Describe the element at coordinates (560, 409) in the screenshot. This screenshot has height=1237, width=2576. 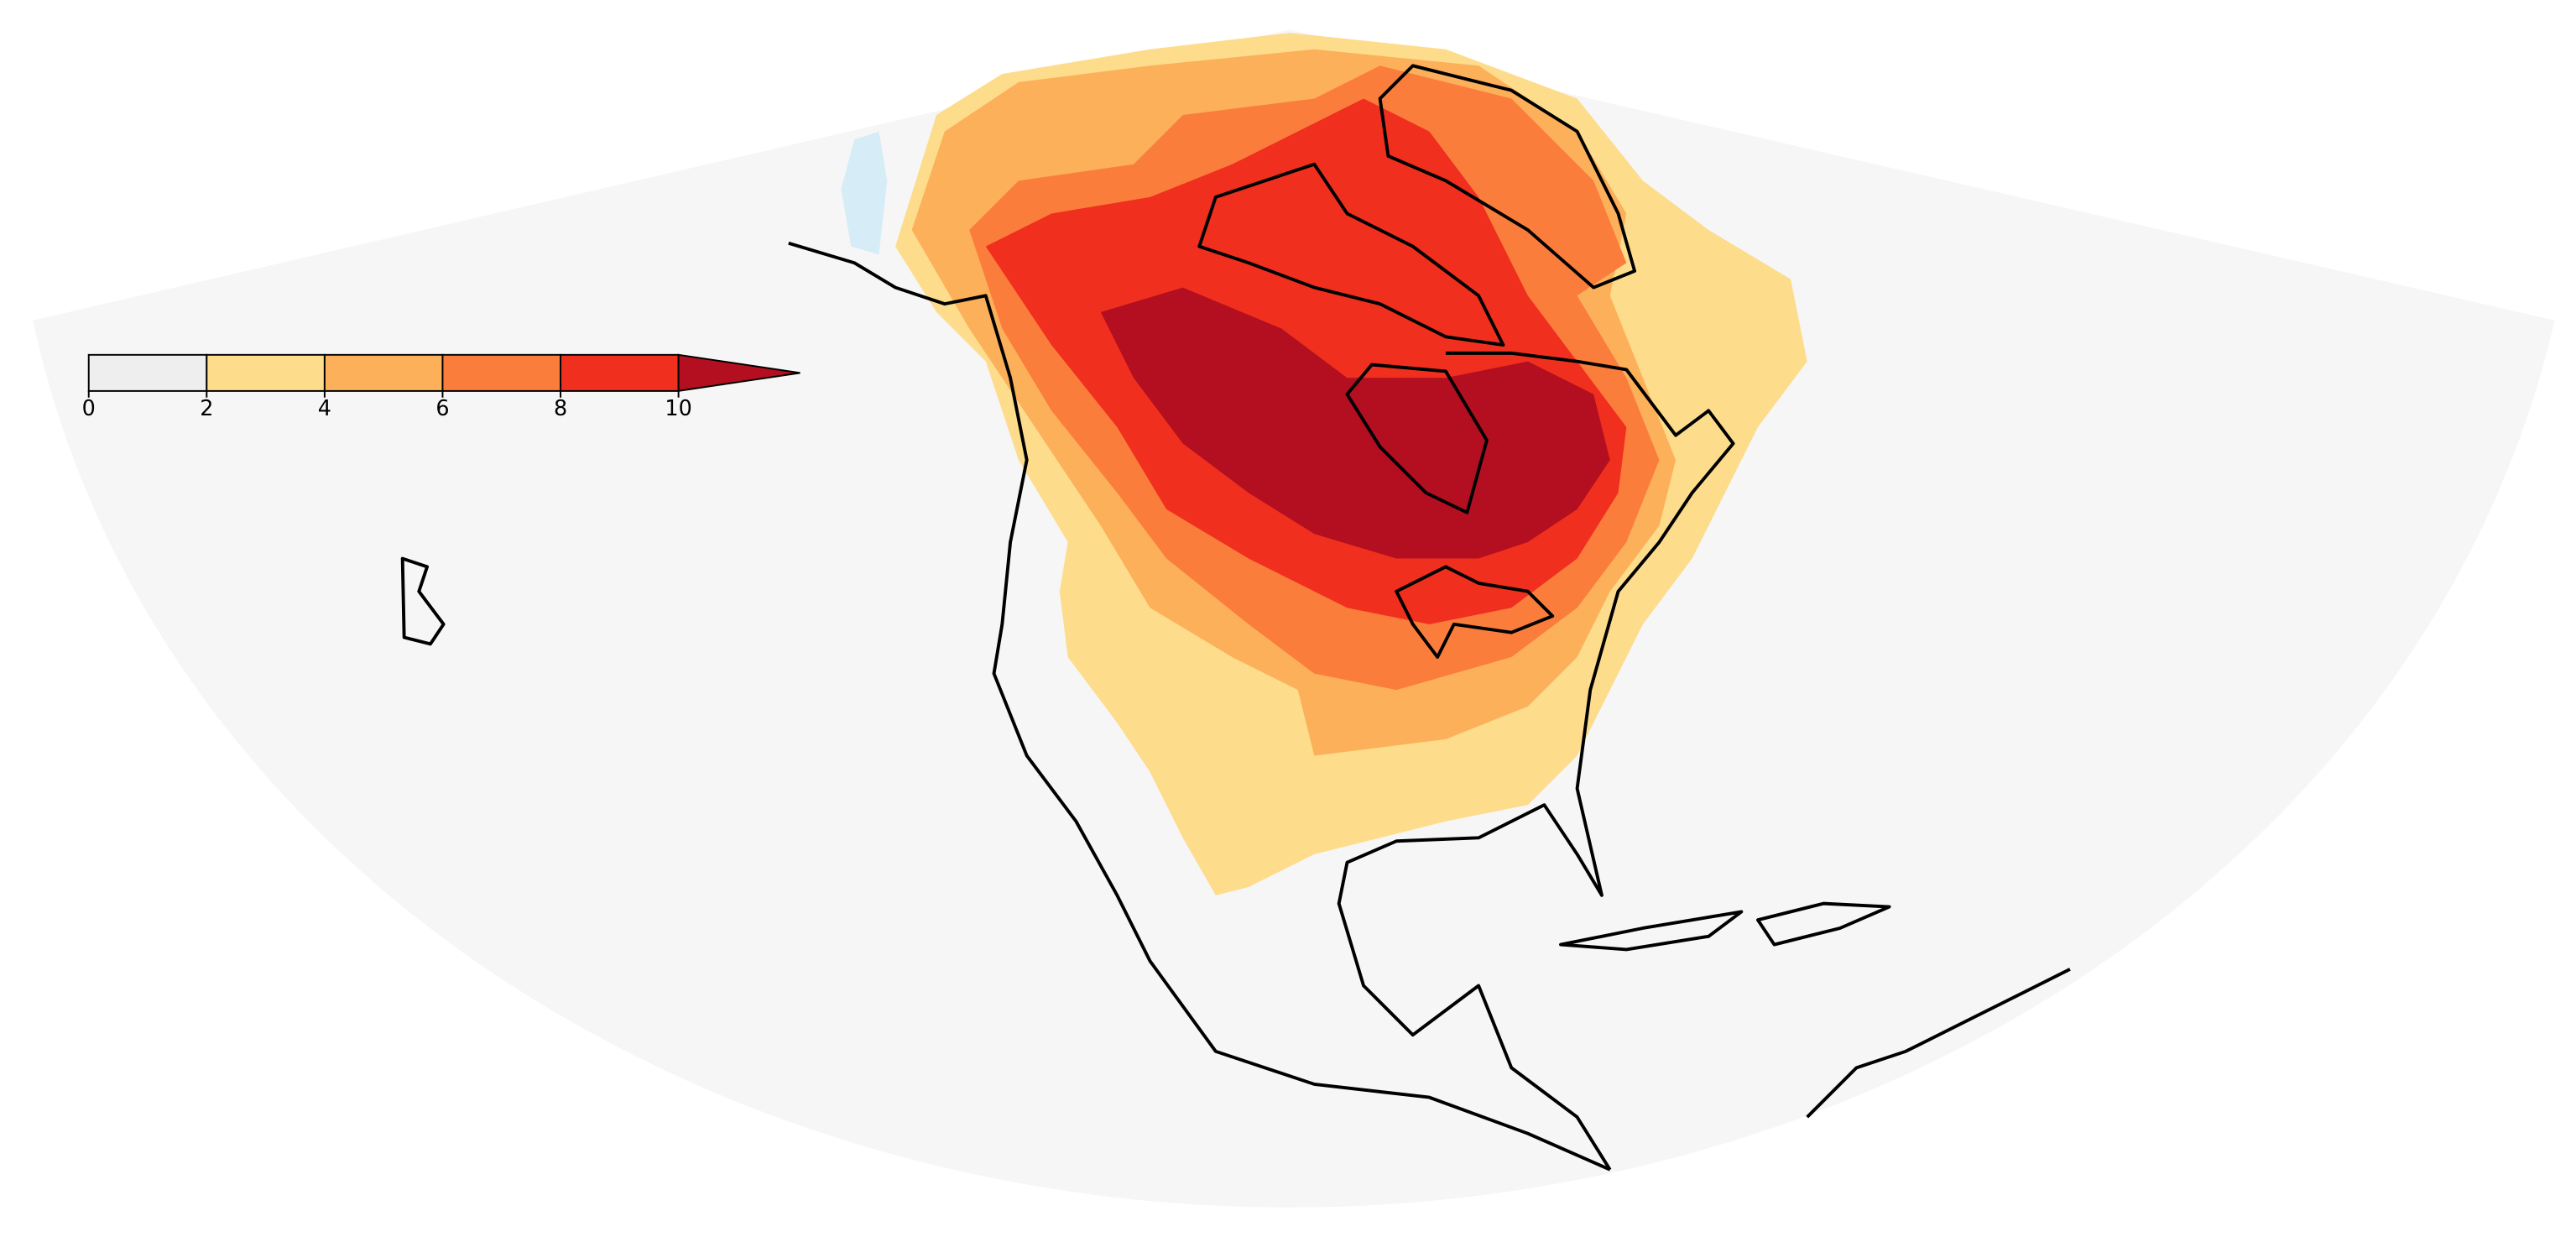
I see `colorbar-tick-label: 8` at that location.